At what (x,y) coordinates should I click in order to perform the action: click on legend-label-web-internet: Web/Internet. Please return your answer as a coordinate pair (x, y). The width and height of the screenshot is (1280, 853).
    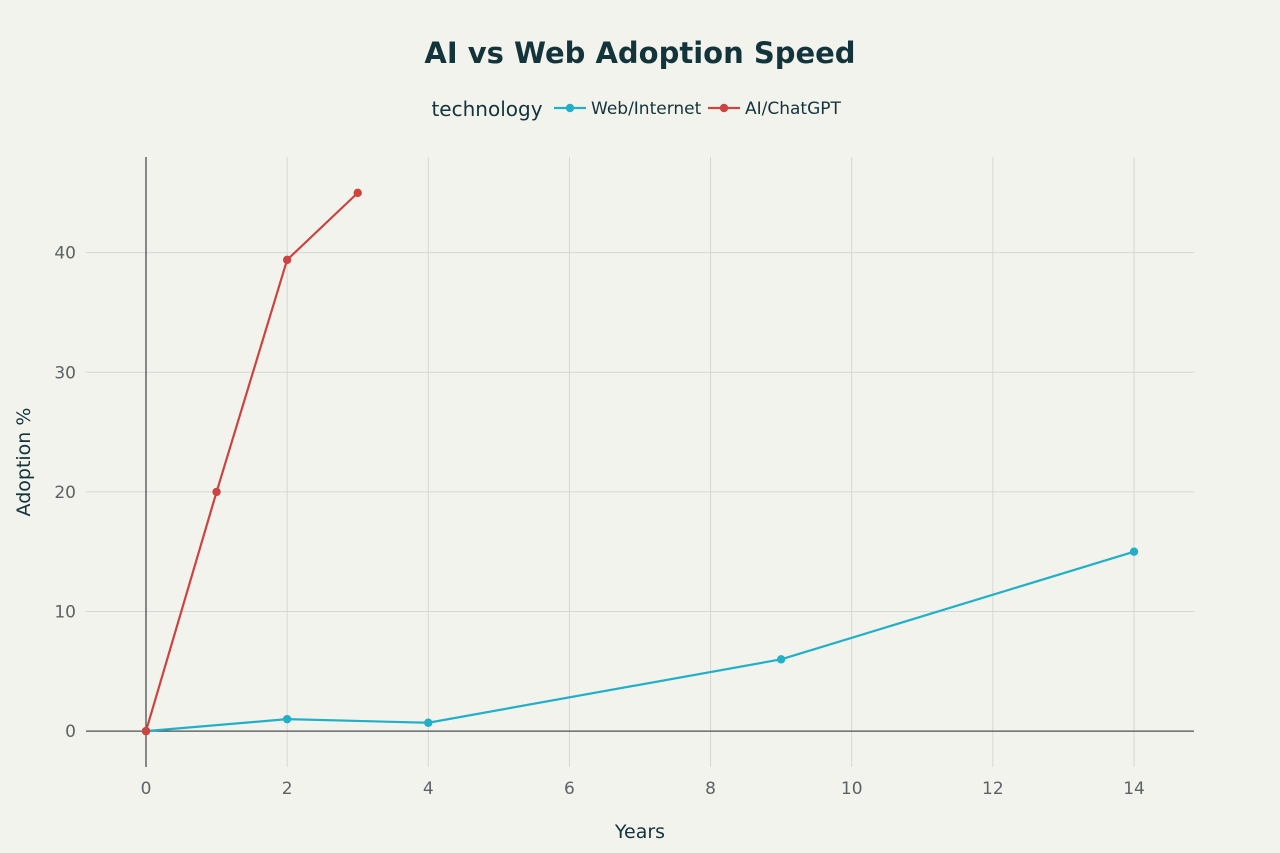
    Looking at the image, I should click on (646, 109).